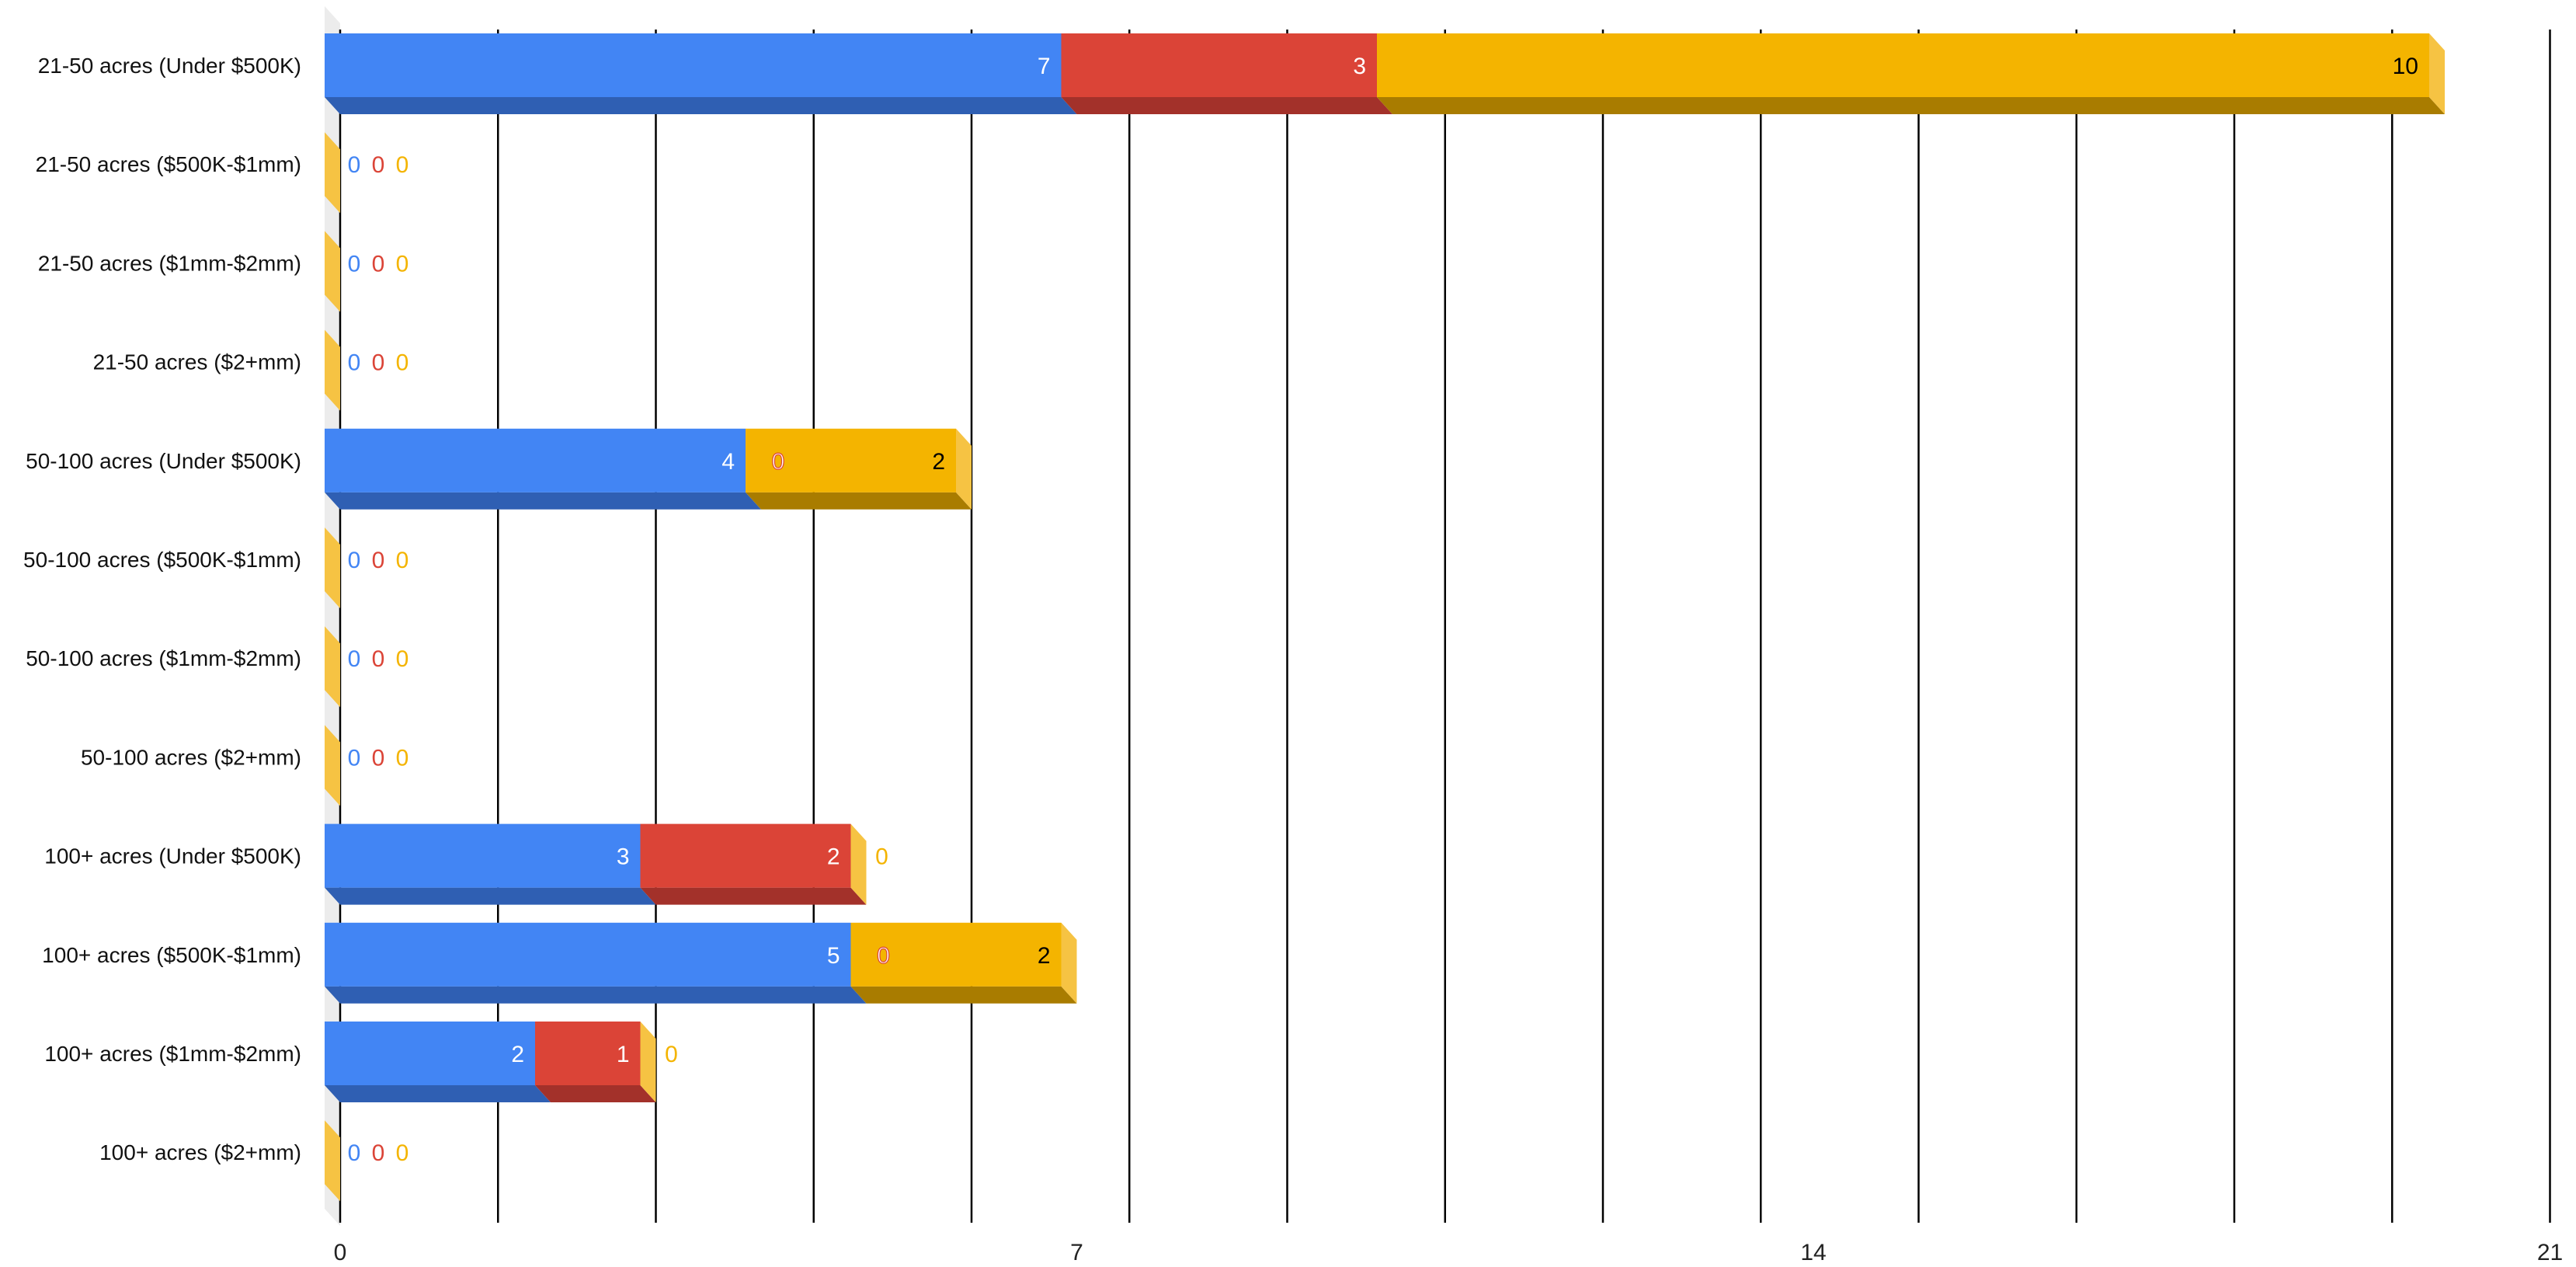 This screenshot has height=1267, width=2576. I want to click on y-category-label: 21-50 acres ($1mm-$2mm), so click(169, 263).